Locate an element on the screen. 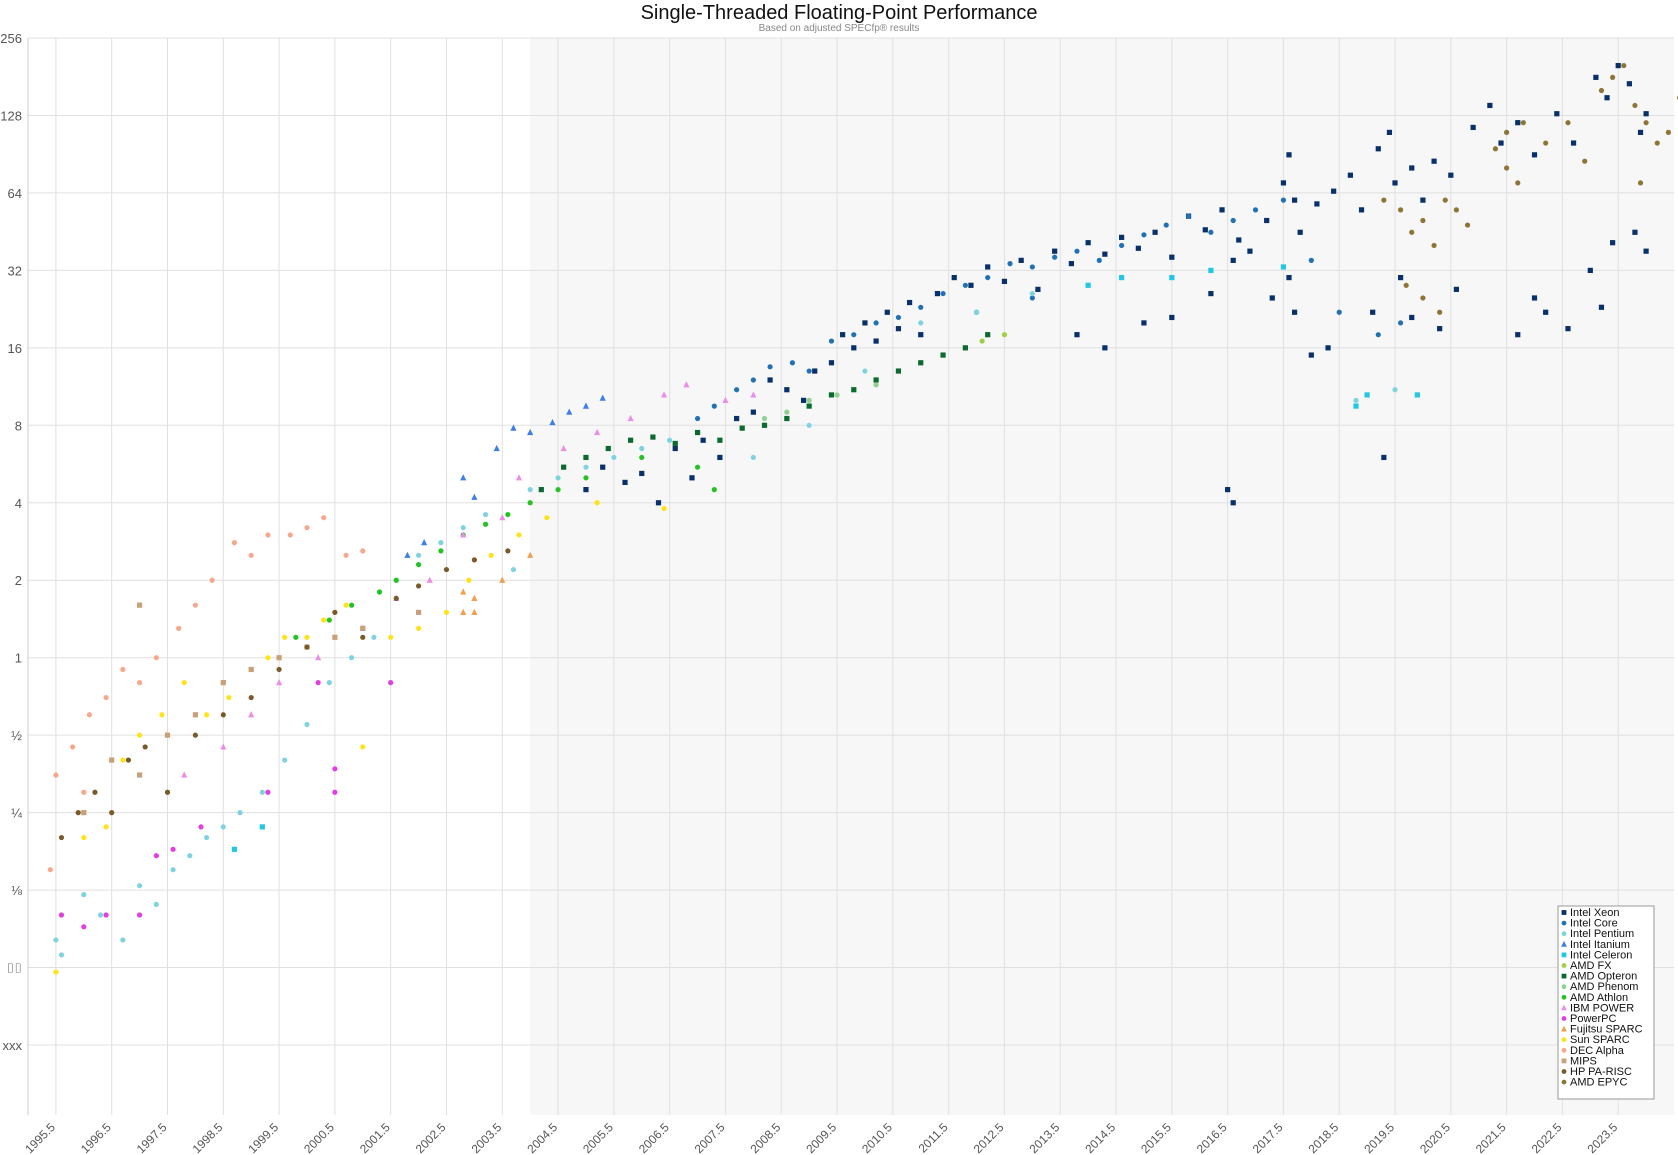  legend-label: MIPS is located at coordinates (1583, 1061).